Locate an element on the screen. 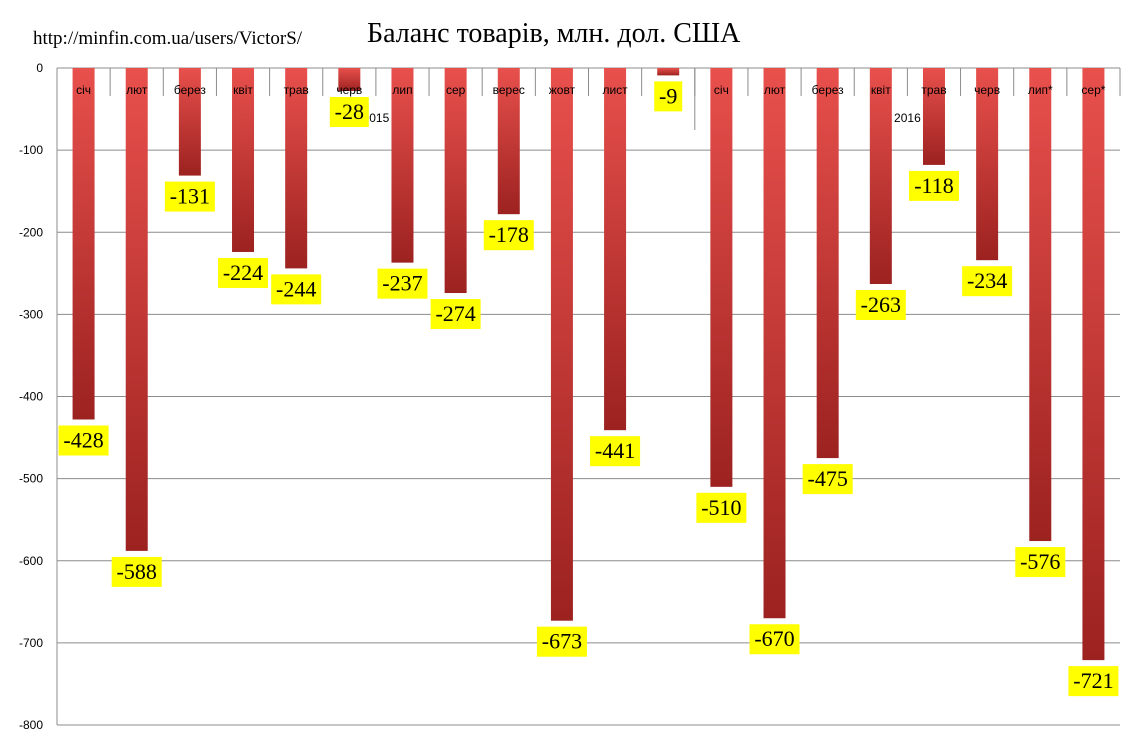 The image size is (1143, 750). y-tick-label: -300 is located at coordinates (31, 314).